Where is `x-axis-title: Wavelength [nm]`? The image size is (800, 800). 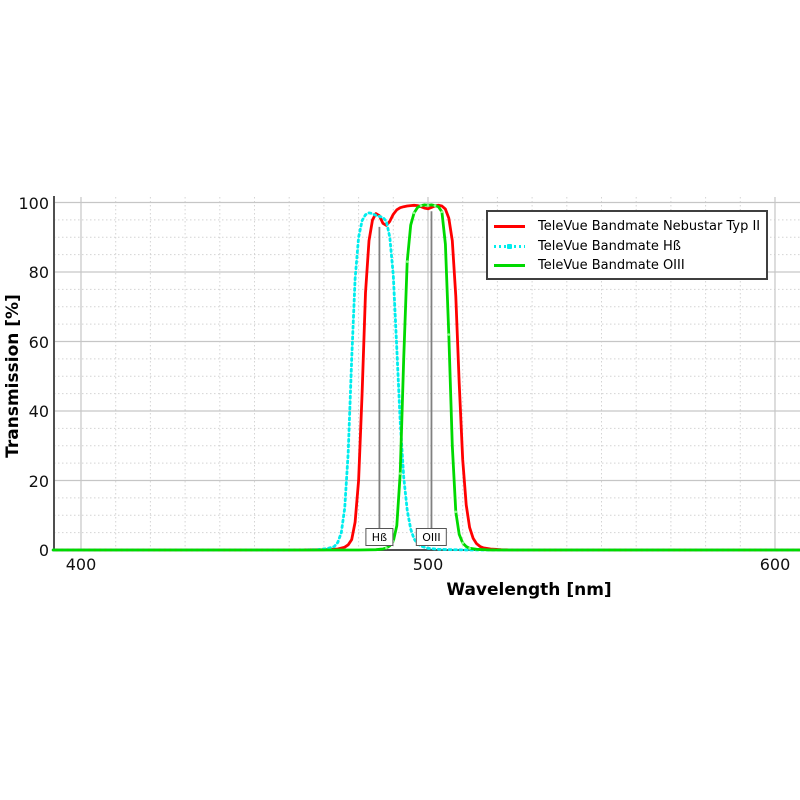 x-axis-title: Wavelength [nm] is located at coordinates (529, 590).